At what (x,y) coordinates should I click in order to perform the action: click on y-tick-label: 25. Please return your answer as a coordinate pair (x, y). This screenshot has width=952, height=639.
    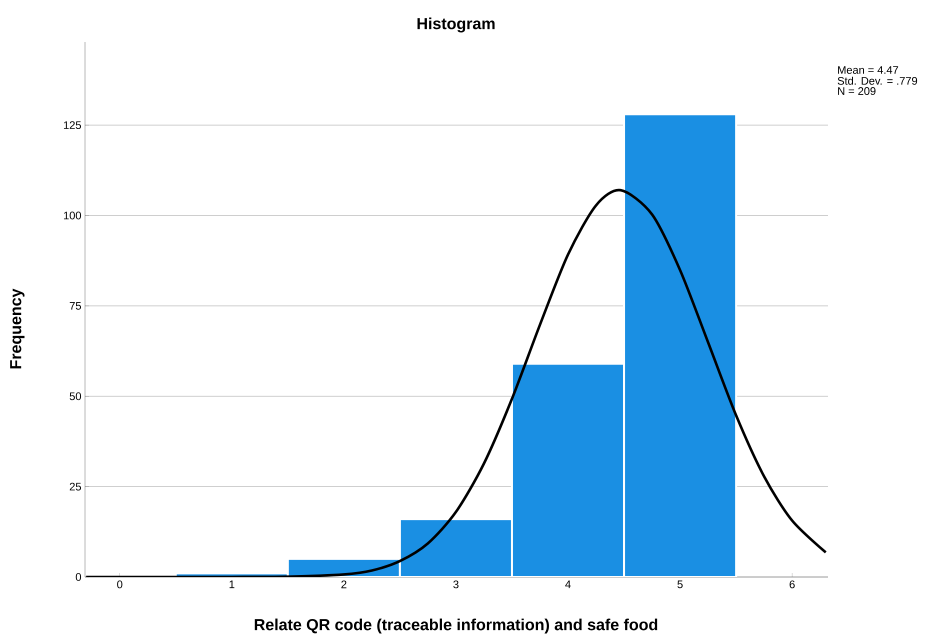
    Looking at the image, I should click on (76, 486).